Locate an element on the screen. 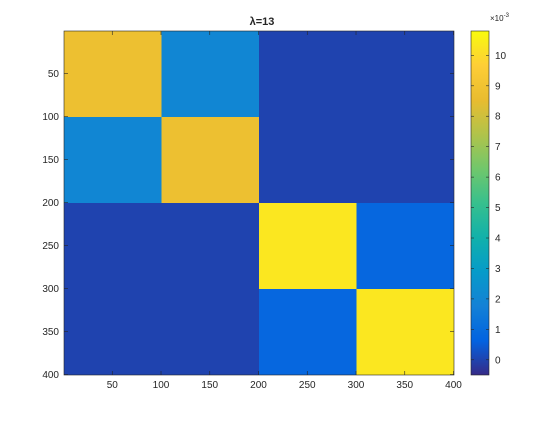 The width and height of the screenshot is (560, 425). colorbar-tick-label: 8 is located at coordinates (498, 117).